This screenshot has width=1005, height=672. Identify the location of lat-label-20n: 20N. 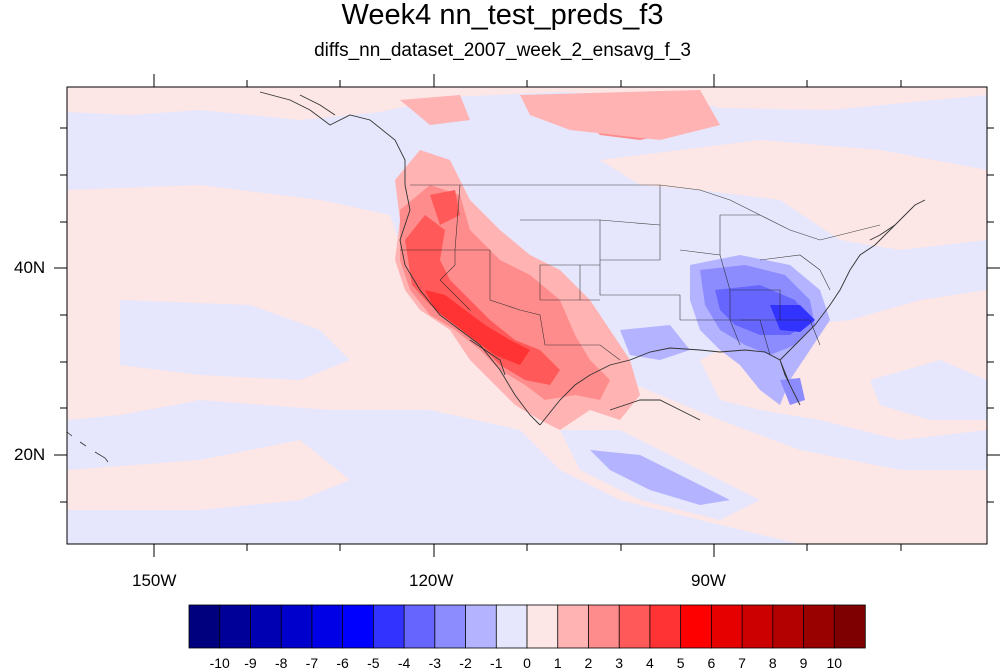
(30, 454).